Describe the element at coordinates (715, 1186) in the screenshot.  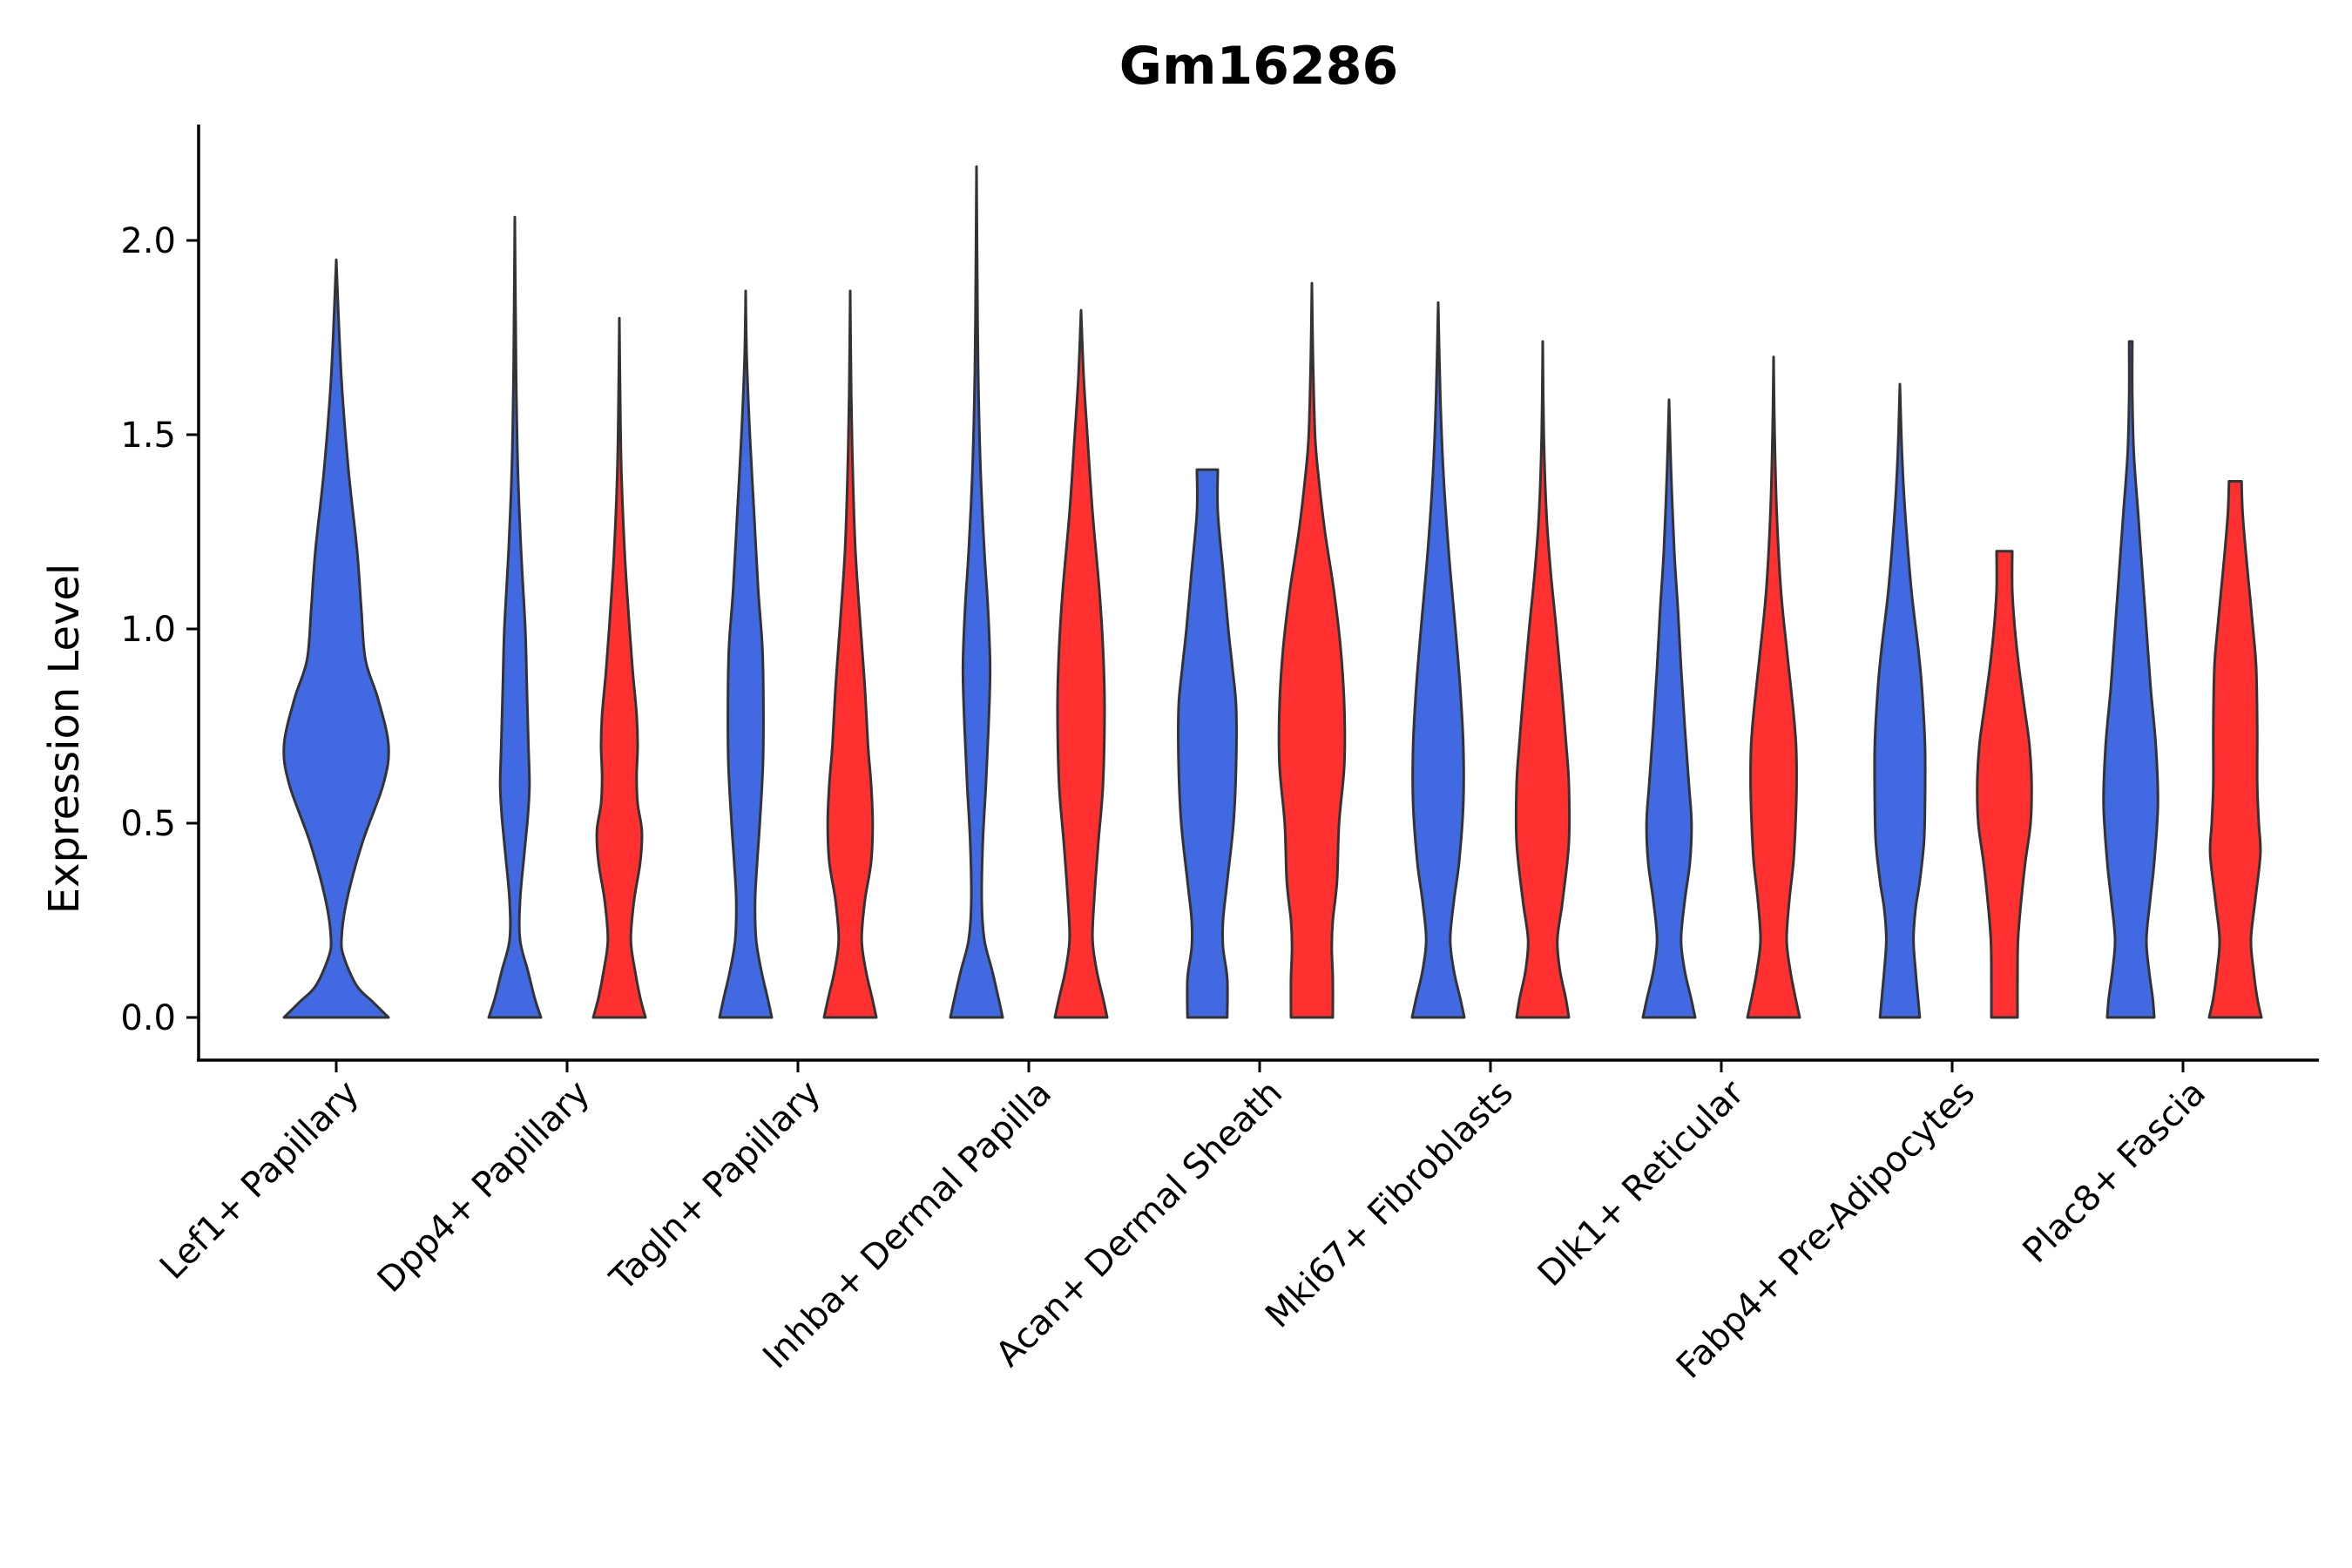
I see `x-tick-label: Tagln+ Papillary` at that location.